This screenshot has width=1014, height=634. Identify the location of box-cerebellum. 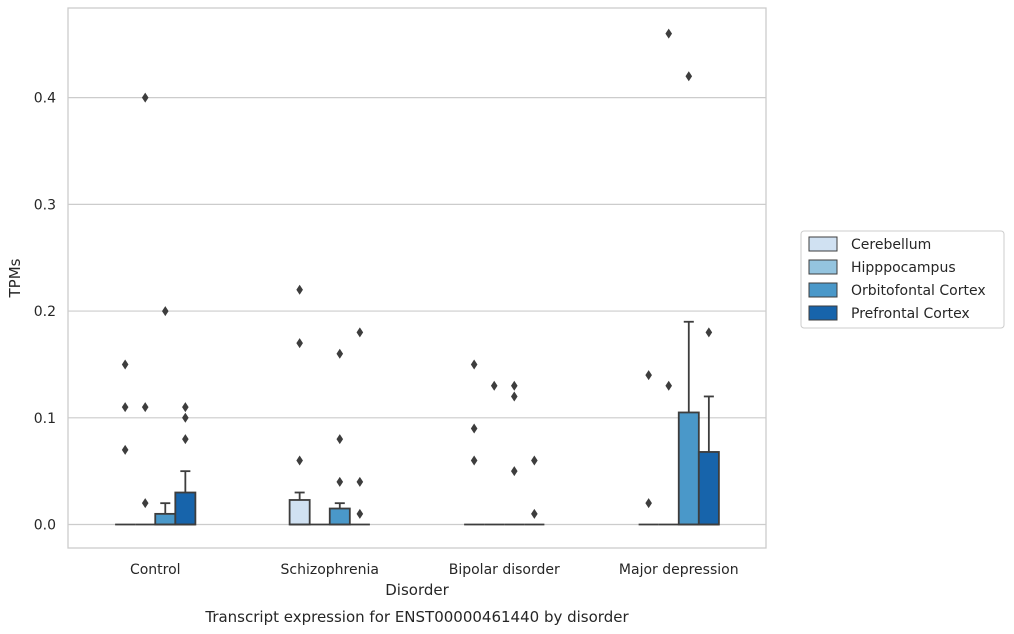
(299, 508).